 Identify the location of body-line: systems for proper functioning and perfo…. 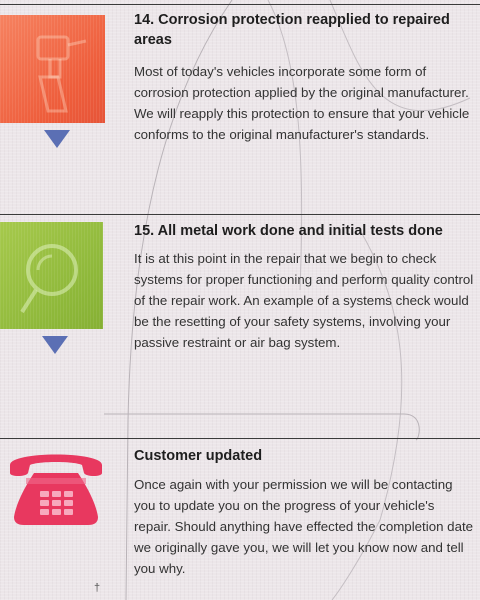
(304, 279).